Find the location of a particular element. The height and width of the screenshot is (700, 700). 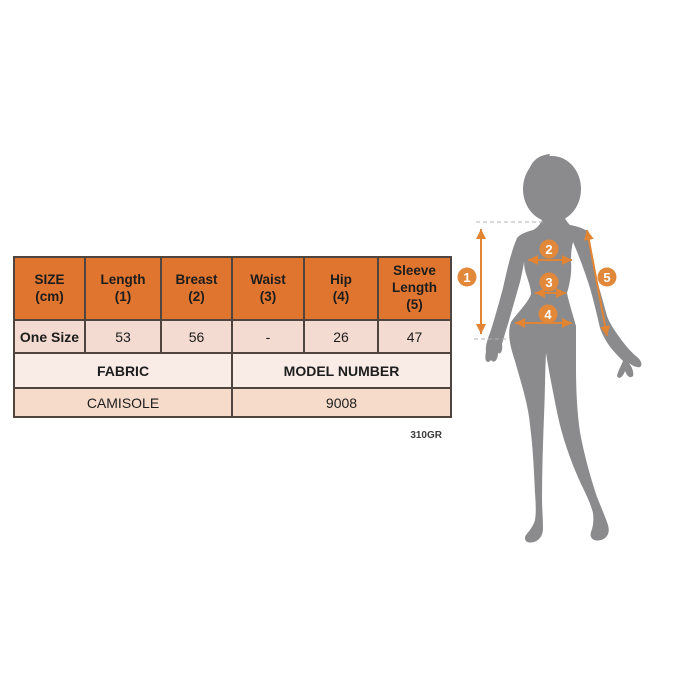

marker-3-circle is located at coordinates (549, 282).